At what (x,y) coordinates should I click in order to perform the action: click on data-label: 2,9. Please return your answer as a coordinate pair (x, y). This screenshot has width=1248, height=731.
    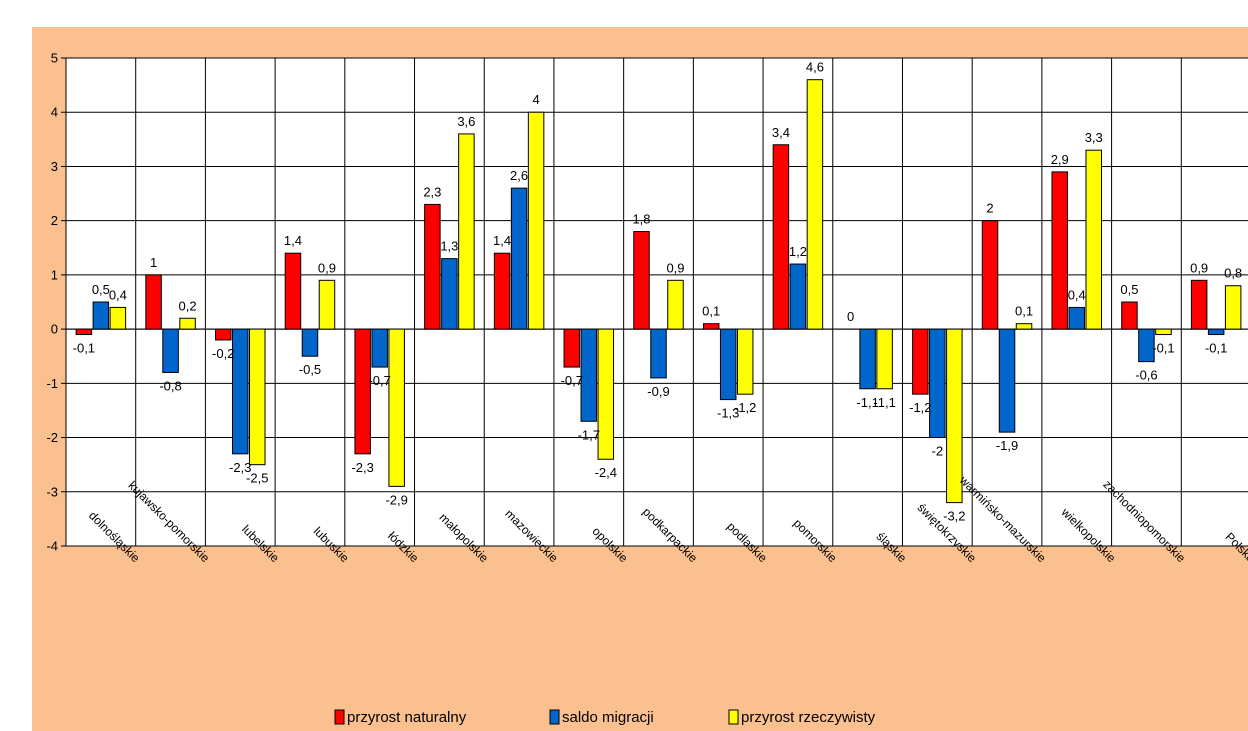
    Looking at the image, I should click on (1060, 159).